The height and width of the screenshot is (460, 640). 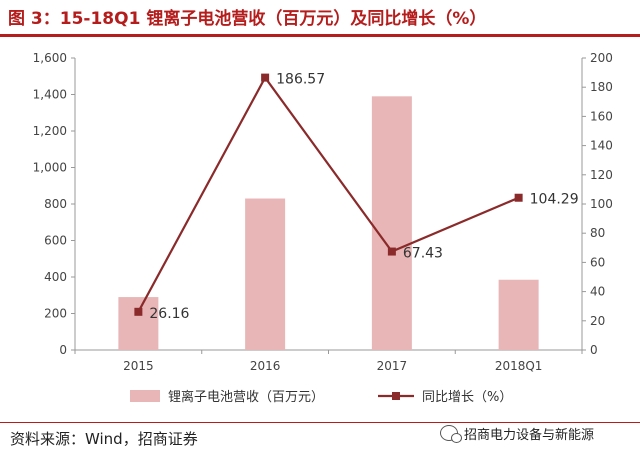 What do you see at coordinates (423, 254) in the screenshot?
I see `growth-data-label: 67.43` at bounding box center [423, 254].